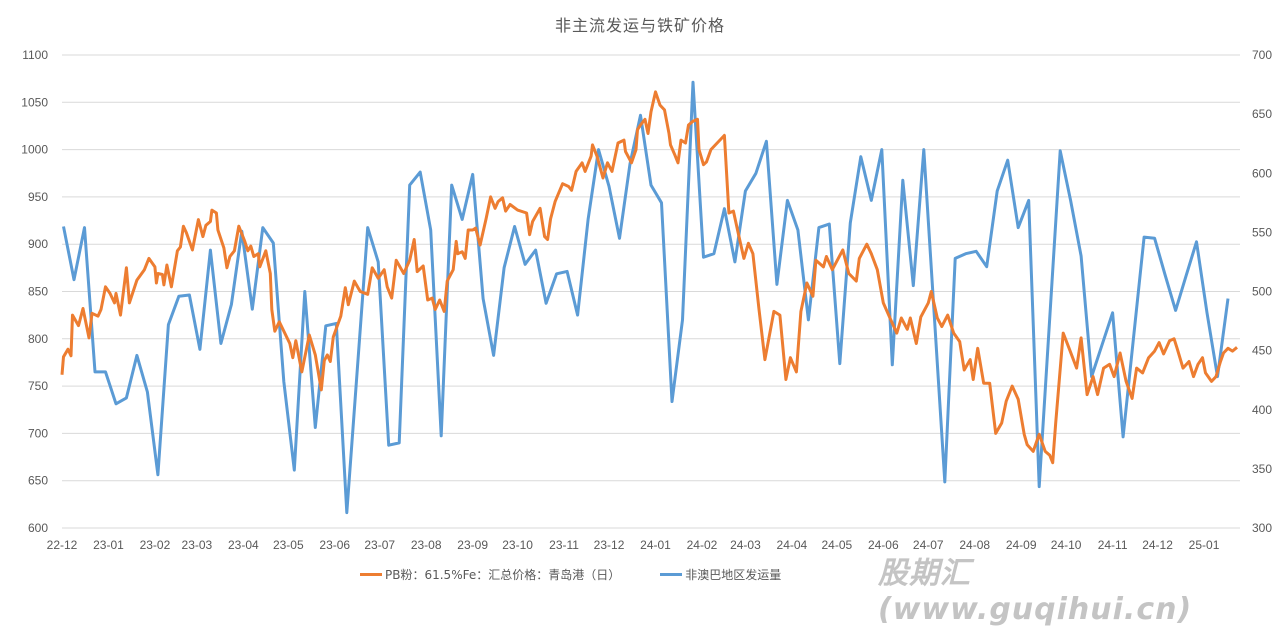 The height and width of the screenshot is (627, 1280). I want to click on x-tick-label: 23-04, so click(243, 545).